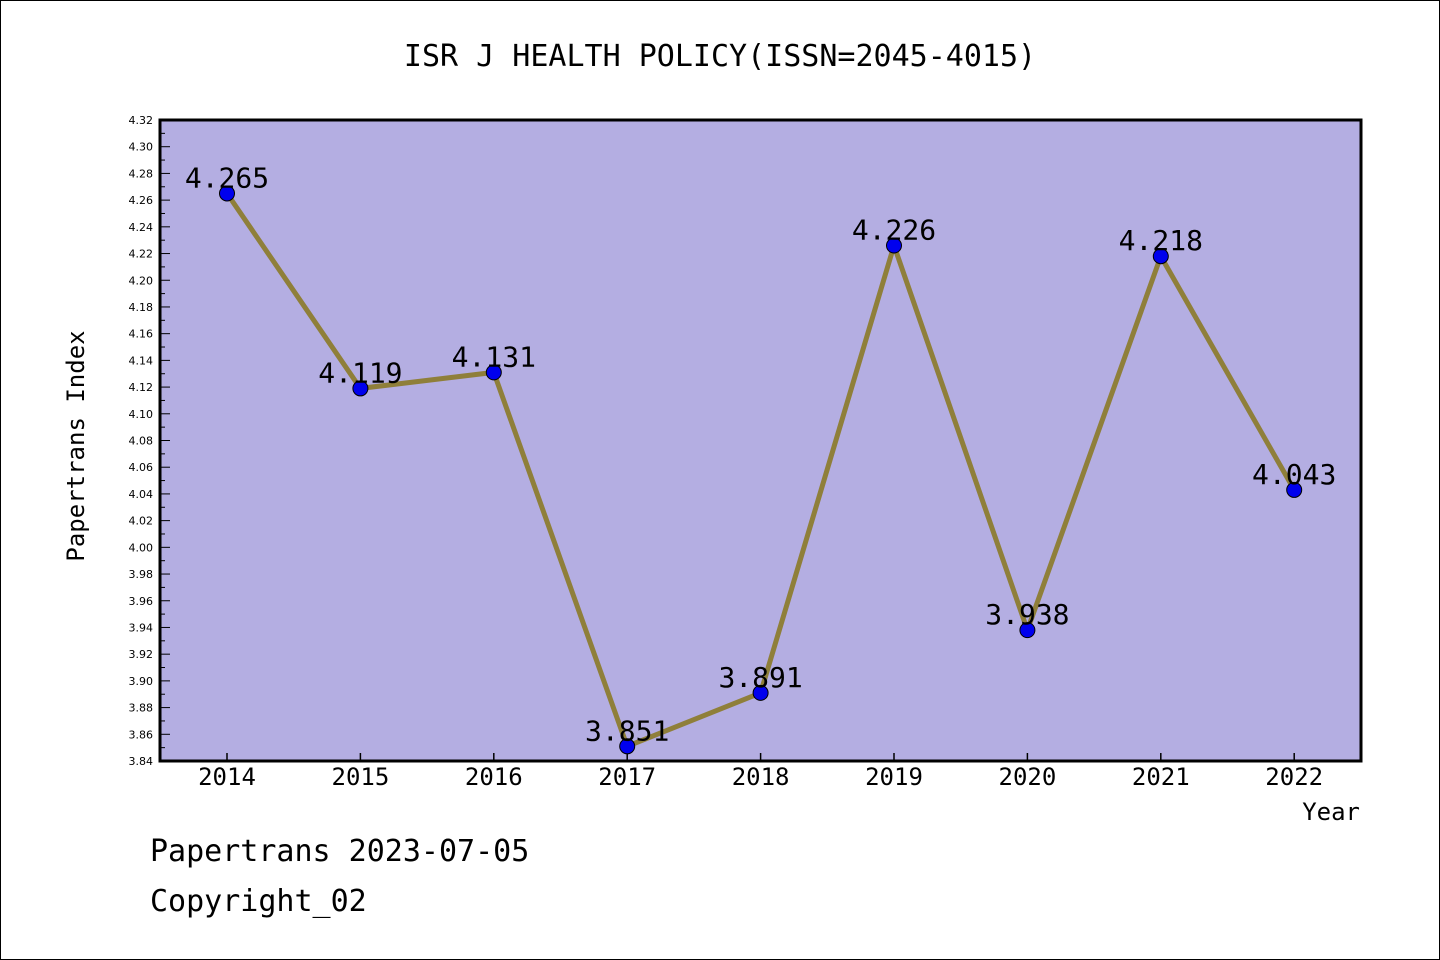 Image resolution: width=1440 pixels, height=960 pixels. Describe the element at coordinates (720, 56) in the screenshot. I see `chart-title: ISR J HEALTH POLICY(ISSN=2045-4015)` at that location.